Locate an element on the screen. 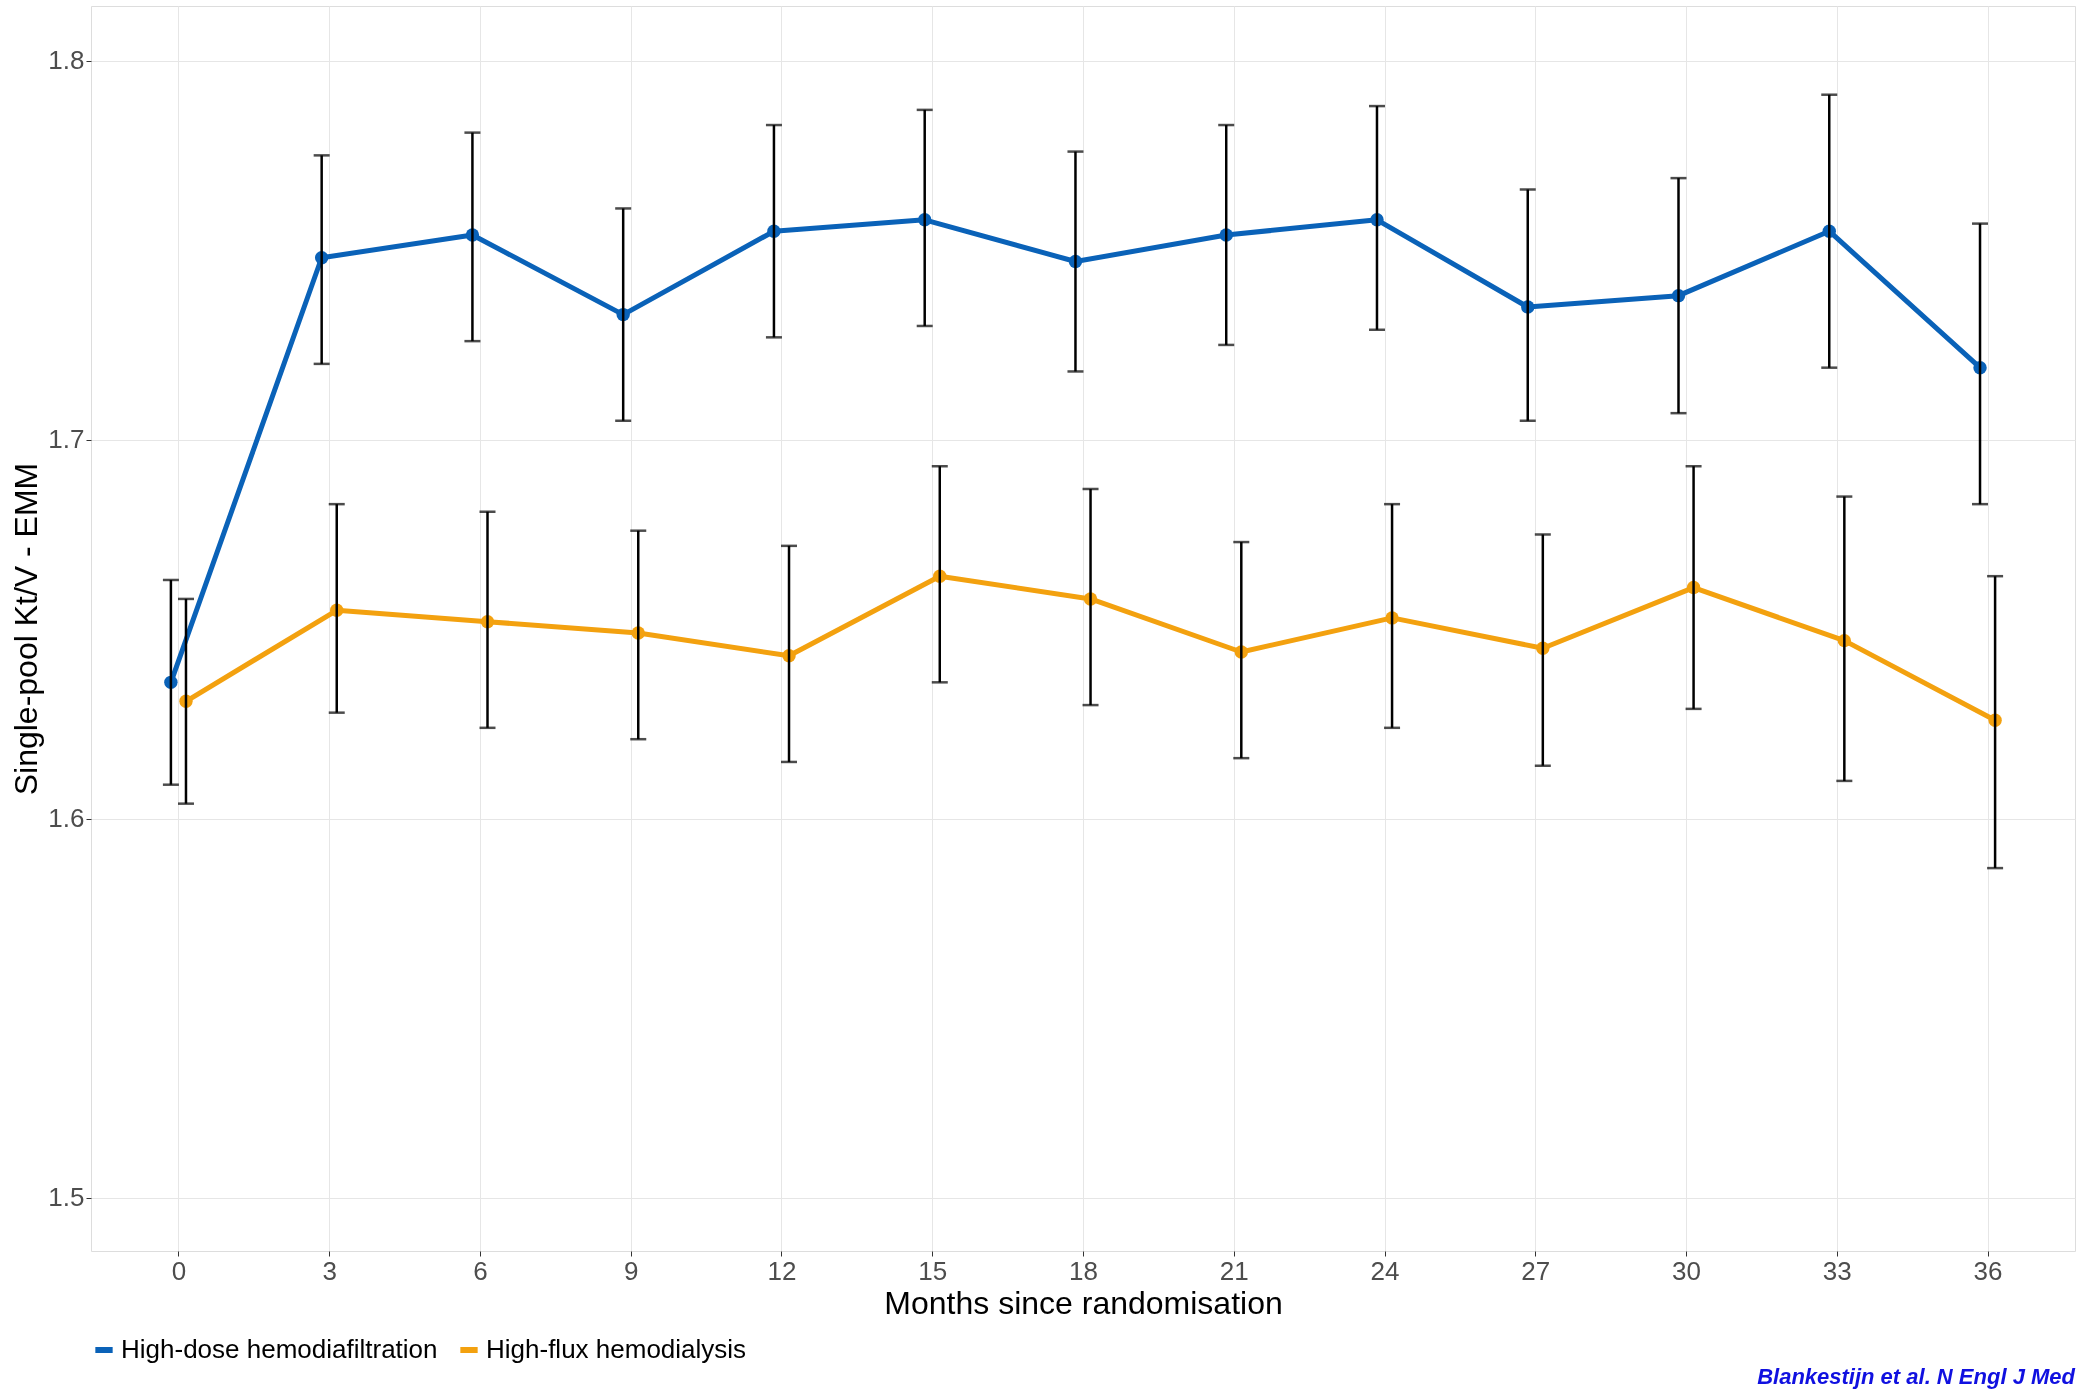  x-tick-label: 9 is located at coordinates (631, 1270).